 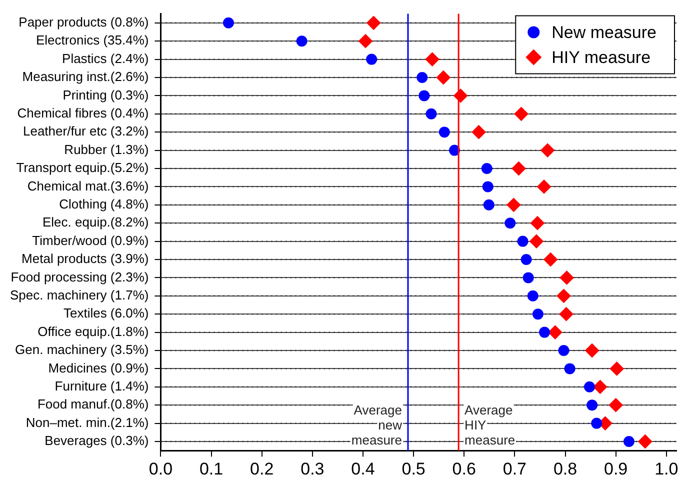 What do you see at coordinates (79, 276) in the screenshot?
I see `y-tick-label: Food processing (2.3%)` at bounding box center [79, 276].